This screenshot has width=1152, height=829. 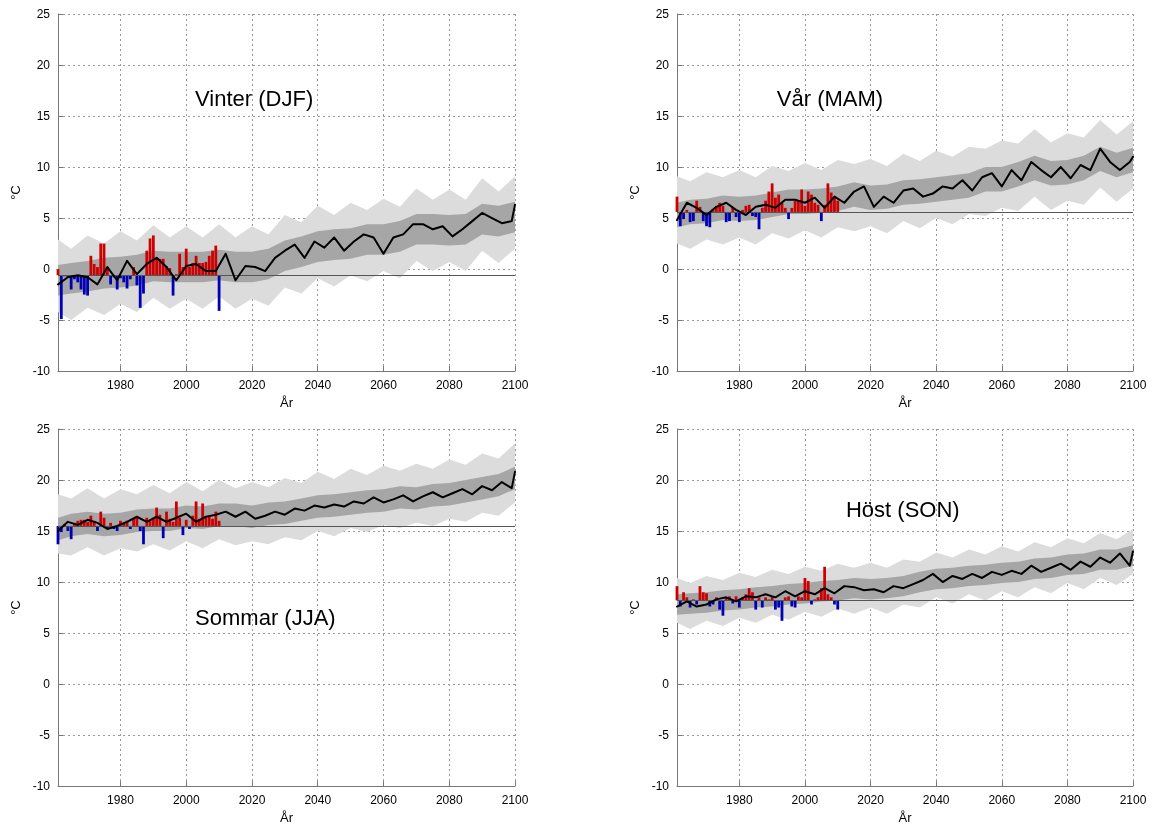 What do you see at coordinates (902, 510) in the screenshot?
I see `text: Höst (SON)` at bounding box center [902, 510].